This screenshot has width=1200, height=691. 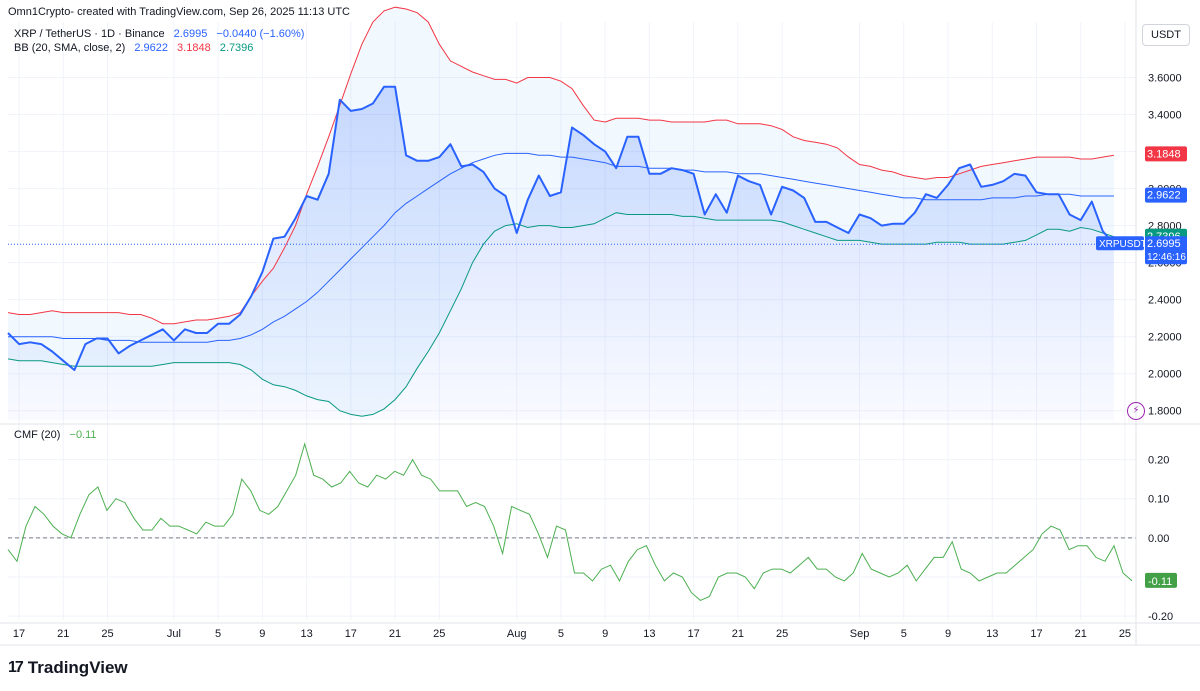 What do you see at coordinates (174, 634) in the screenshot?
I see `time-tick-label: Jul` at bounding box center [174, 634].